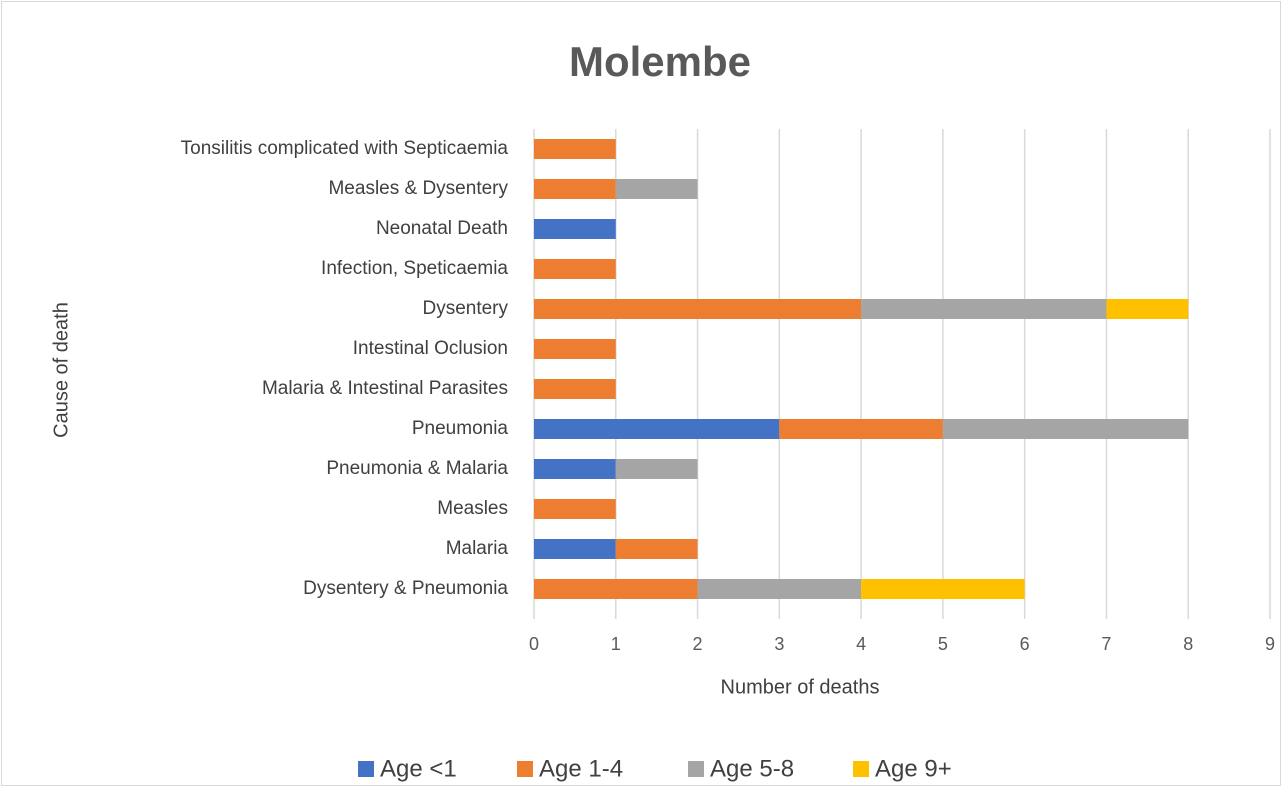 This screenshot has width=1282, height=787. What do you see at coordinates (418, 768) in the screenshot?
I see `legend-label: Age <1` at bounding box center [418, 768].